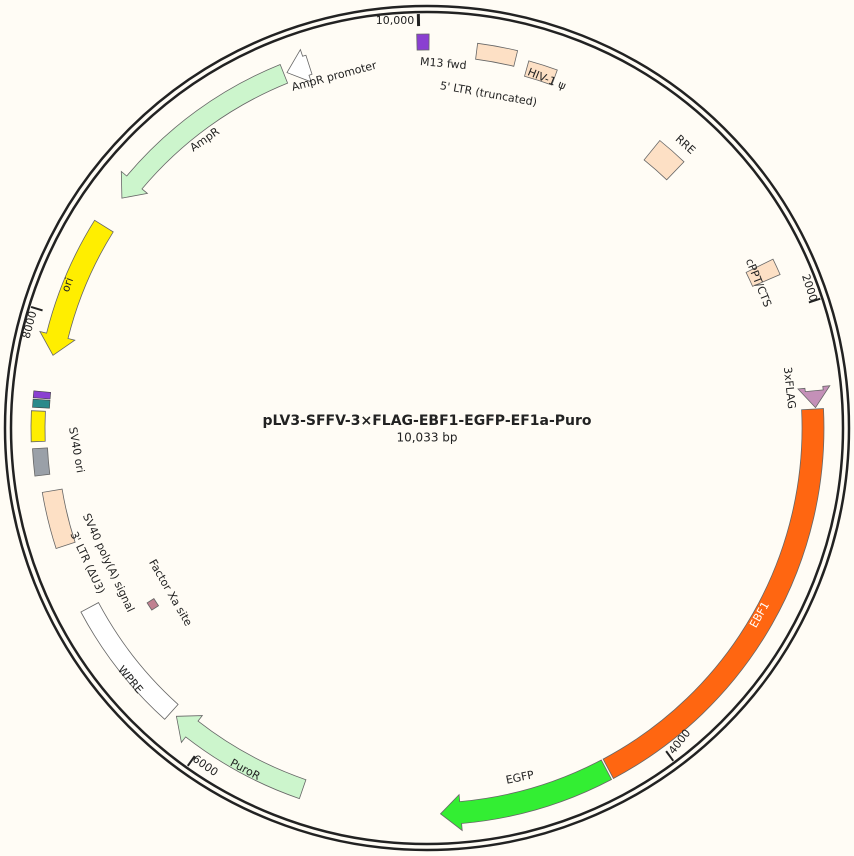 The height and width of the screenshot is (856, 854). Describe the element at coordinates (789, 387) in the screenshot. I see `feature-label: 3xFLAG` at that location.